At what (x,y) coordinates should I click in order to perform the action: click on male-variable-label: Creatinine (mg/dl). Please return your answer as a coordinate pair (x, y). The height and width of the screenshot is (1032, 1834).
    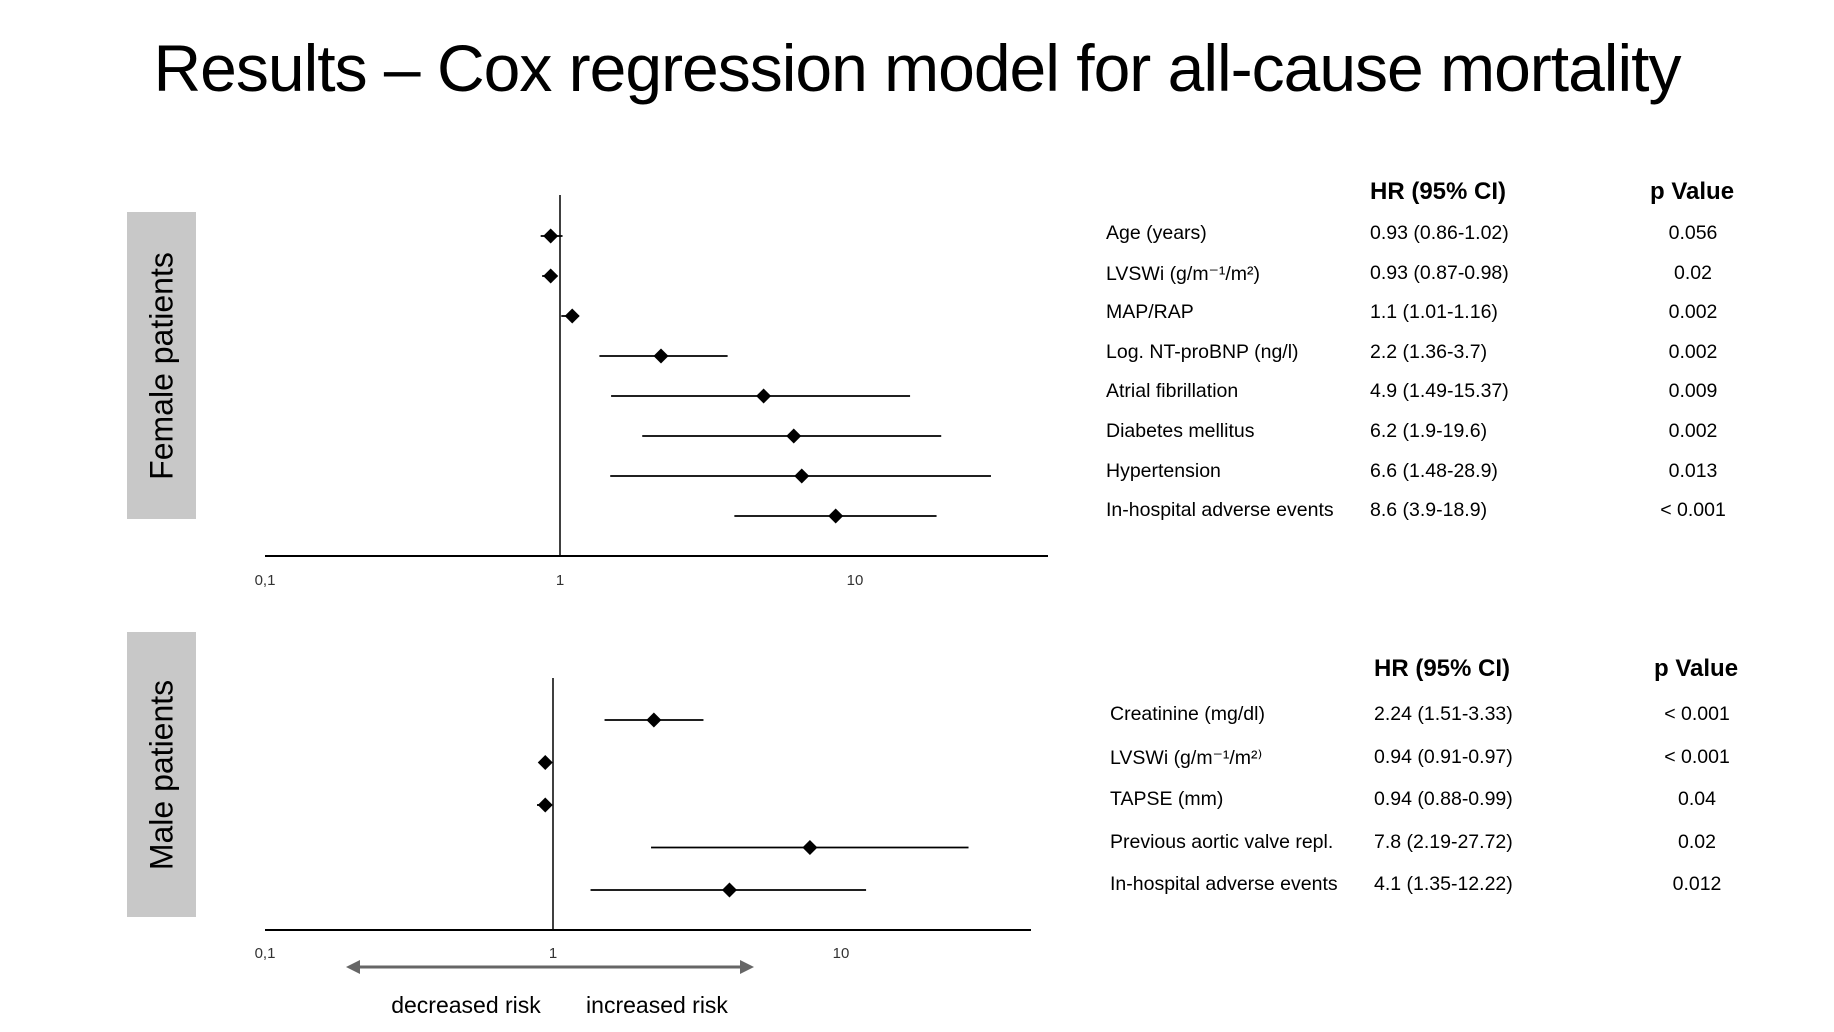
    Looking at the image, I should click on (1187, 714).